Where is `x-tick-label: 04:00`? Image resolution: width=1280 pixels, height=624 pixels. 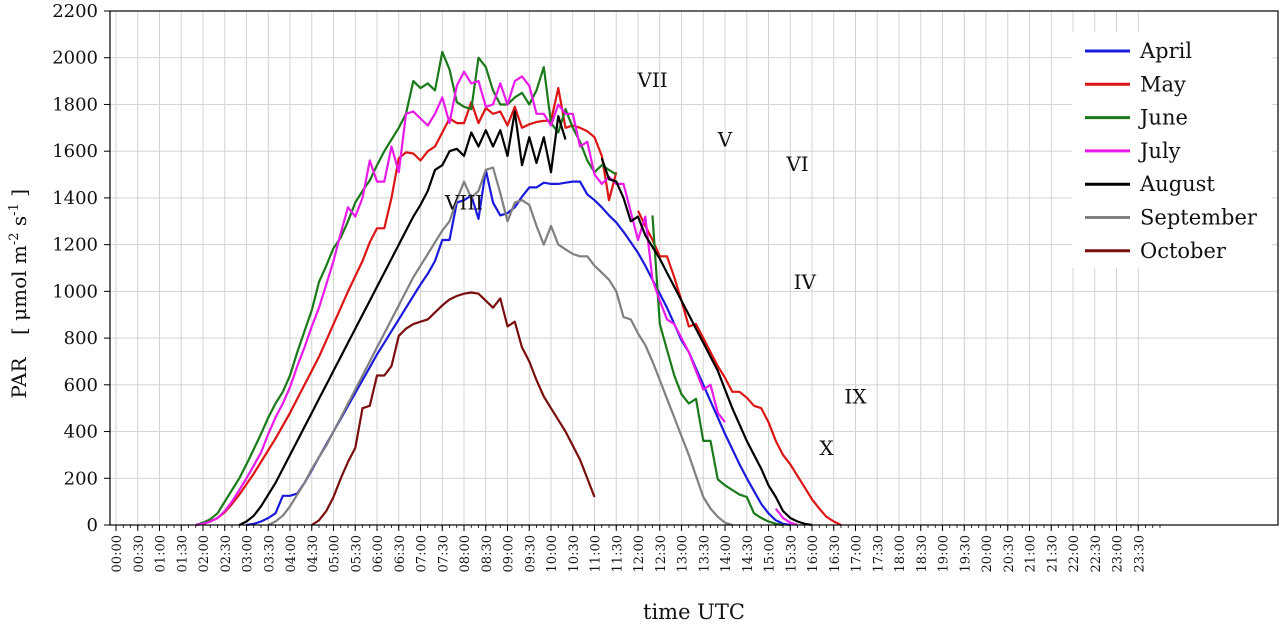
x-tick-label: 04:00 is located at coordinates (291, 553).